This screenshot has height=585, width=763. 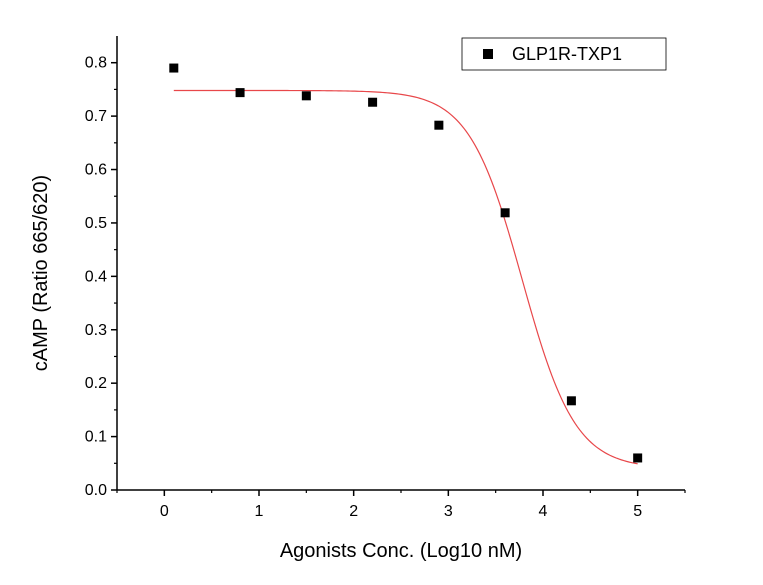 I want to click on y-tick-label: 0.0, so click(x=96, y=490).